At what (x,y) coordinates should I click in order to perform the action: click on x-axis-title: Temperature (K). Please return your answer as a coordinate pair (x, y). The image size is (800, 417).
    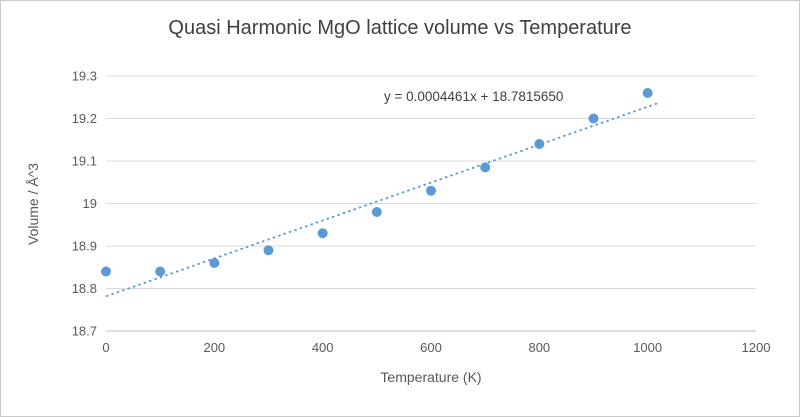
    Looking at the image, I should click on (431, 377).